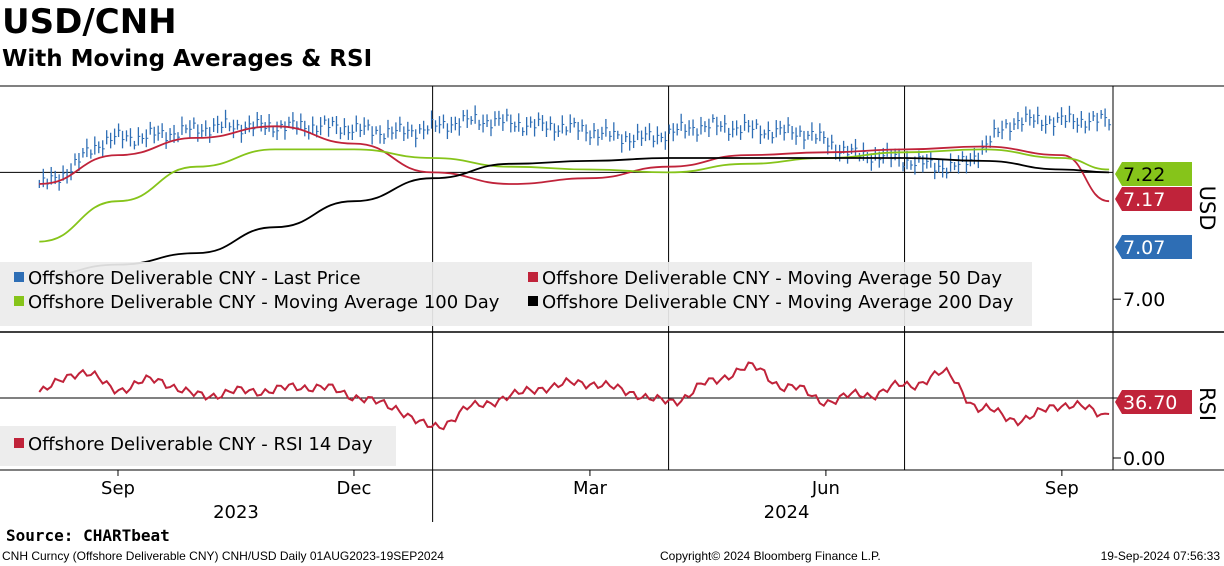 The height and width of the screenshot is (566, 1224). I want to click on moving-average-100-day-line, so click(574, 195).